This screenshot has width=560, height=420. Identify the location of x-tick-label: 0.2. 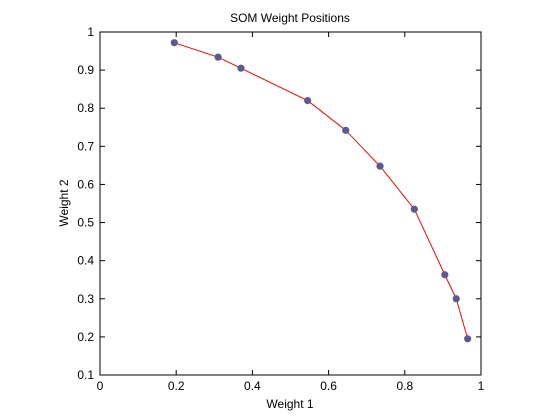
(176, 386).